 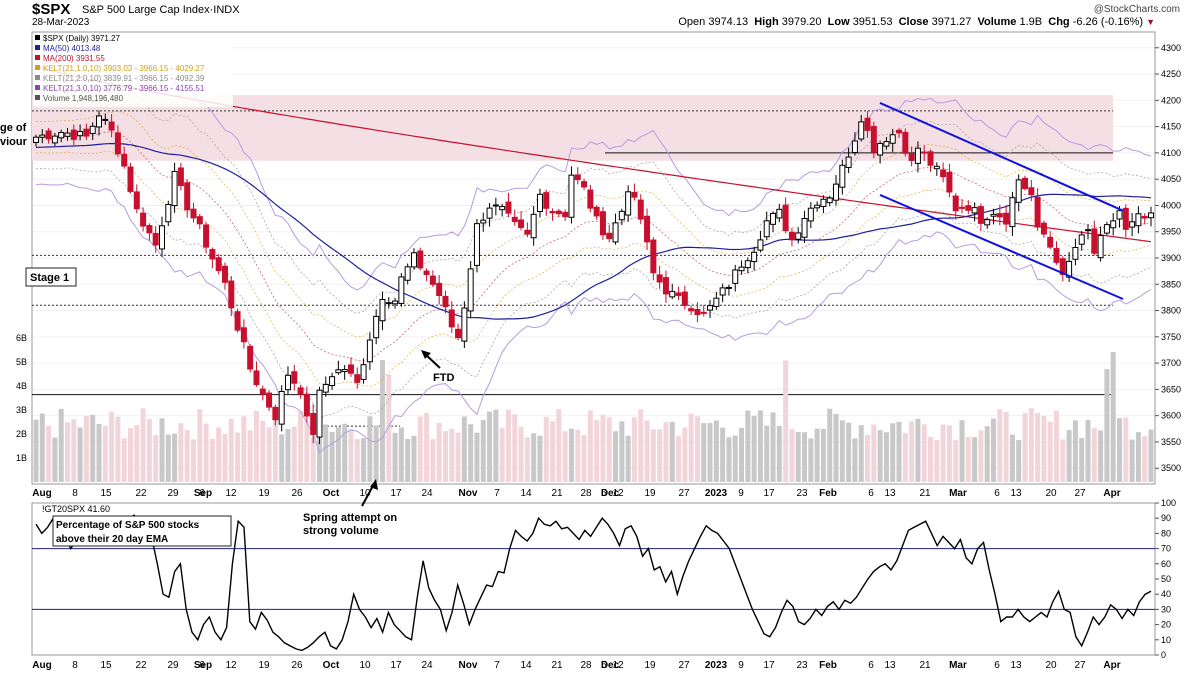 I want to click on spring-label-line2: strong volume, so click(x=341, y=531).